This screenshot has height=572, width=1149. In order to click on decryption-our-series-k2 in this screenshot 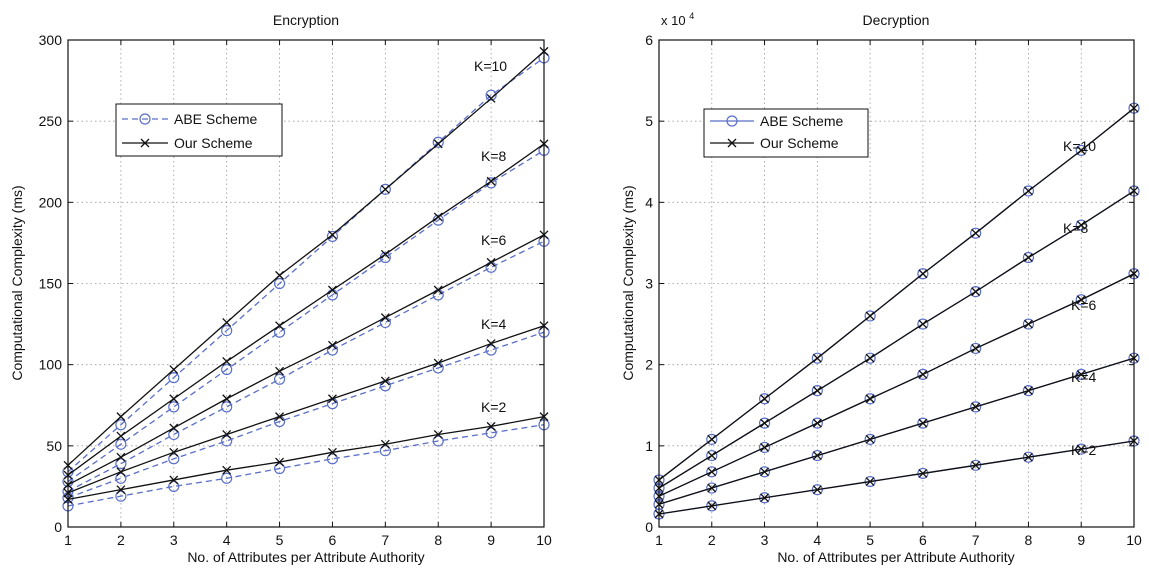, I will do `click(896, 477)`.